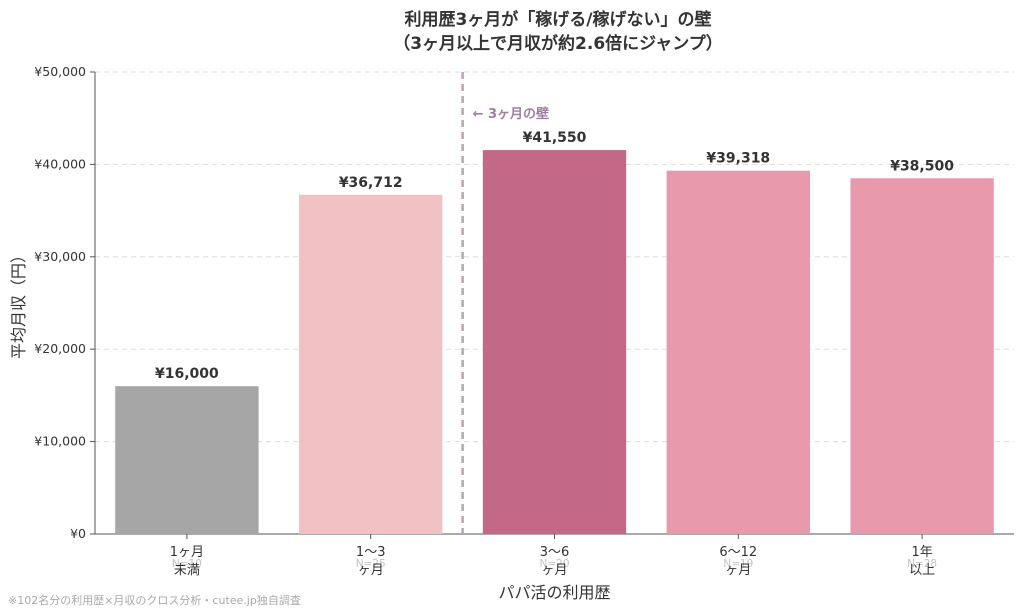 This screenshot has width=1024, height=616. What do you see at coordinates (371, 564) in the screenshot?
I see `x-category-sample-size: N=25` at bounding box center [371, 564].